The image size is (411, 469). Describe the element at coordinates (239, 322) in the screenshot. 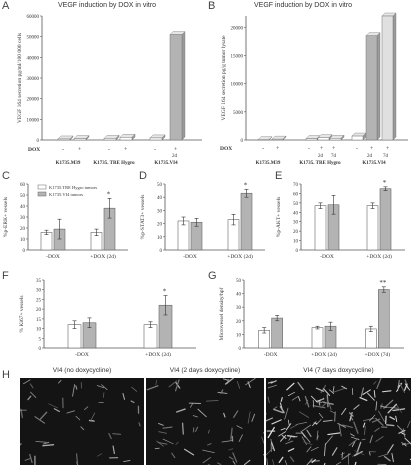

I see `y-tick-label: 20` at that location.